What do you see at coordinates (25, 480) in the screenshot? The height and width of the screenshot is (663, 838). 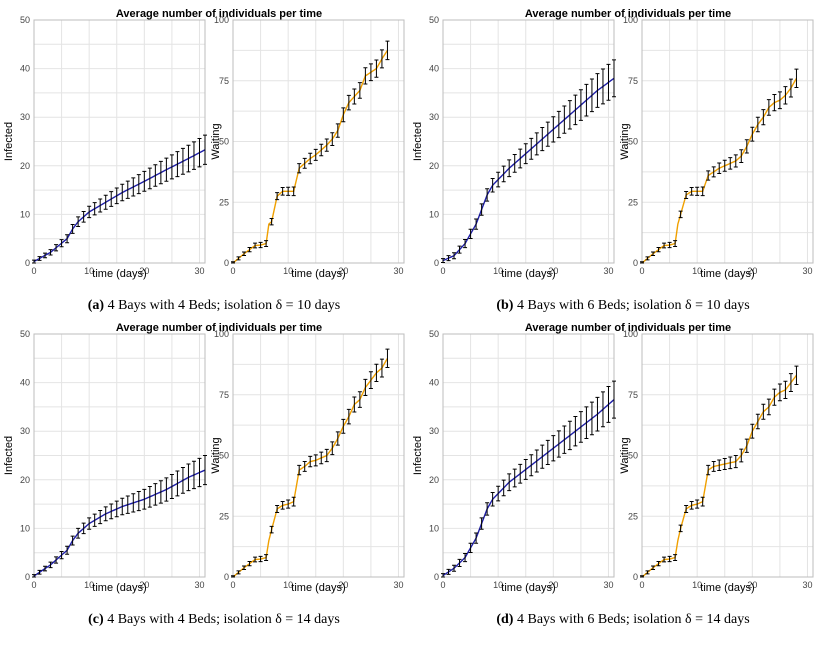 I see `y-tick-label: 20` at bounding box center [25, 480].